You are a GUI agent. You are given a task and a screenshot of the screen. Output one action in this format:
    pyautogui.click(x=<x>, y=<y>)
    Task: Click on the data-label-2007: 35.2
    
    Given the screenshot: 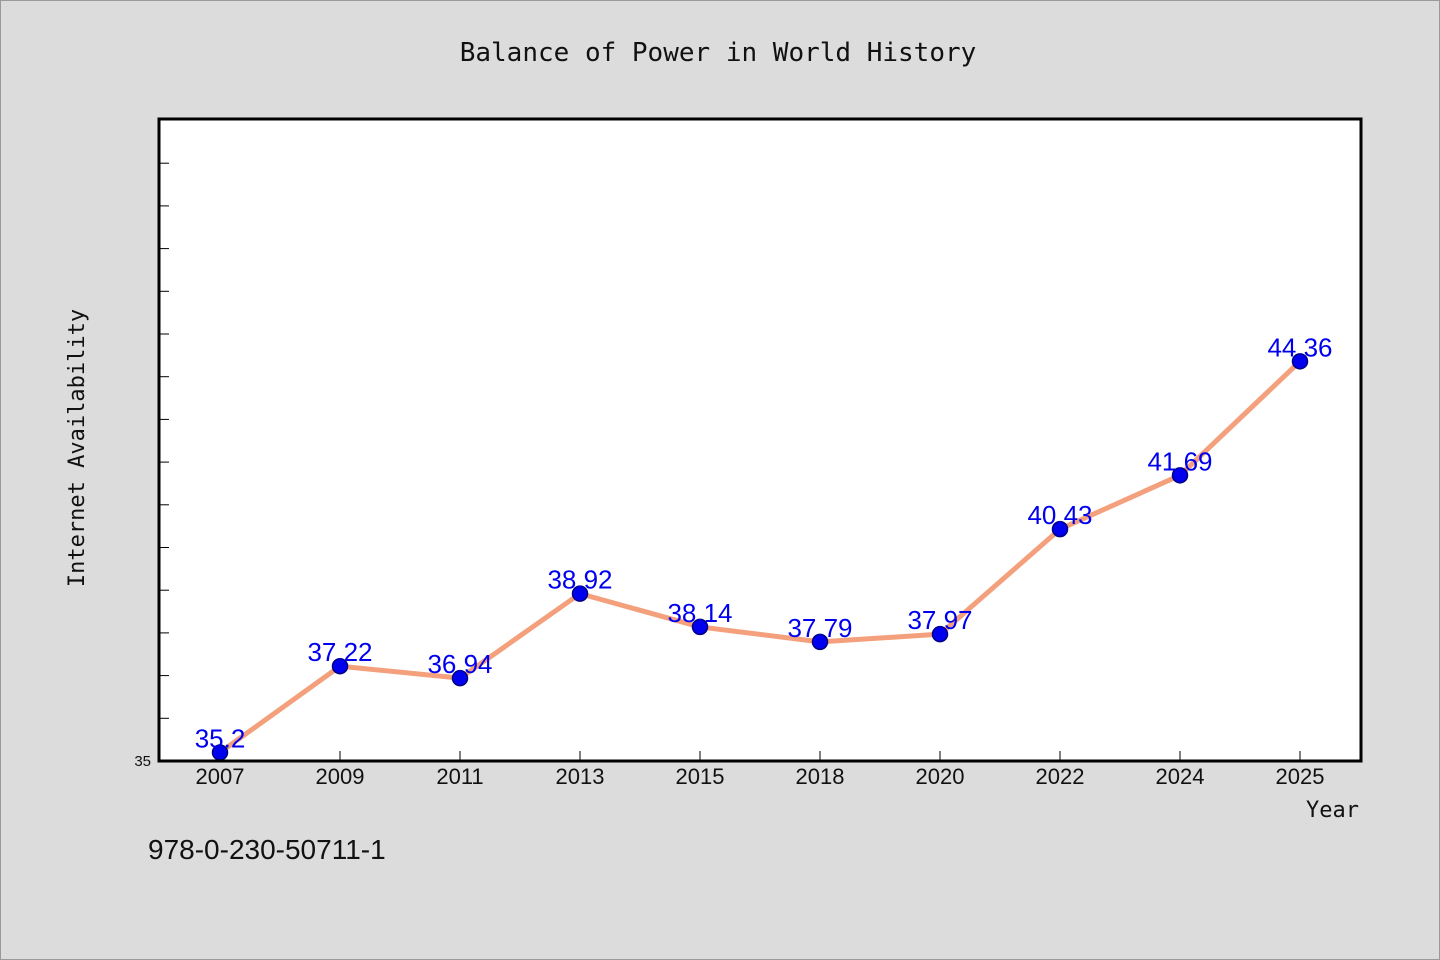 What is the action you would take?
    pyautogui.click(x=220, y=738)
    